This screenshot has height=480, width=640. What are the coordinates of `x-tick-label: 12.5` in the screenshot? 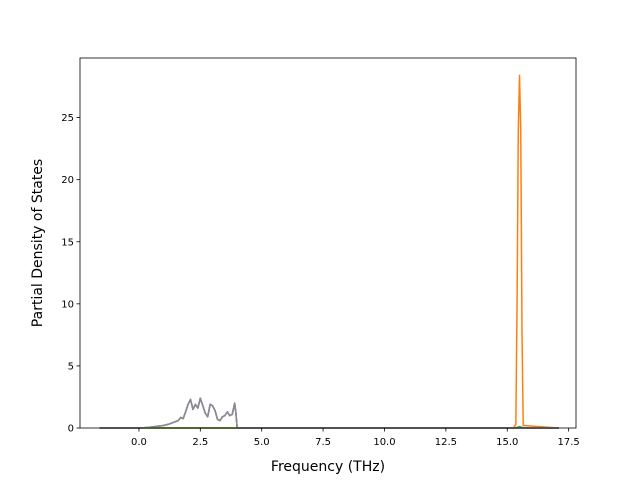 It's located at (446, 442).